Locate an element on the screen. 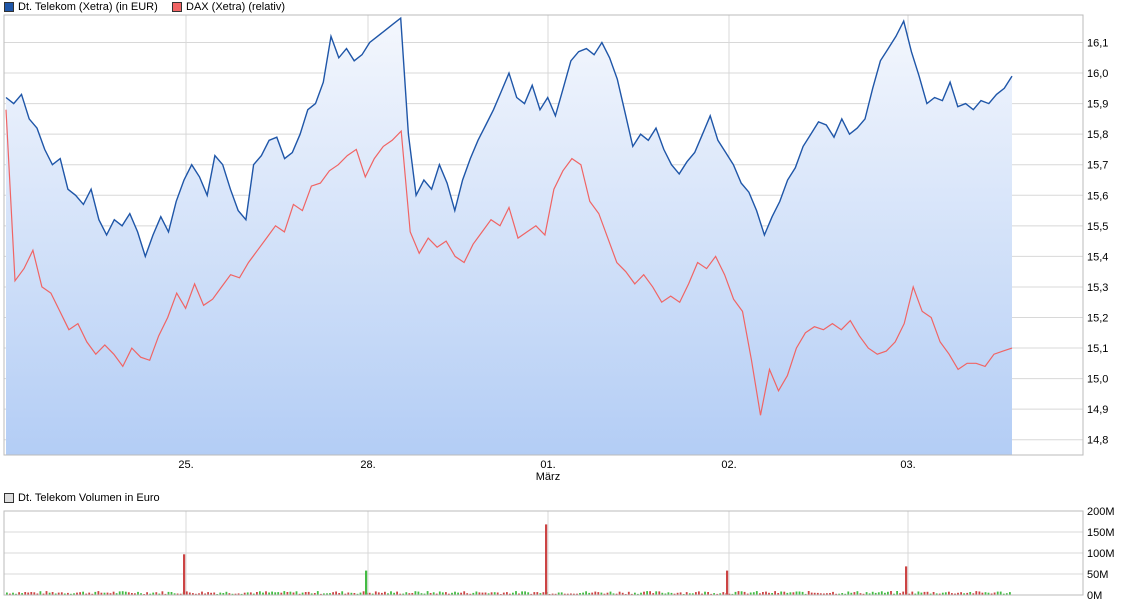  x-axis-labels: 25. 28. 01. 02. 03. März is located at coordinates (546, 471).